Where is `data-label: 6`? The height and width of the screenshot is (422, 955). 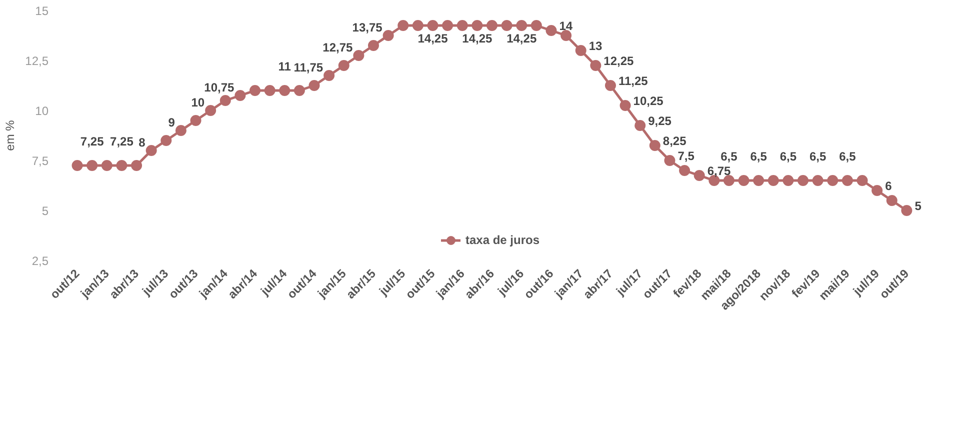
data-label: 6 is located at coordinates (888, 186).